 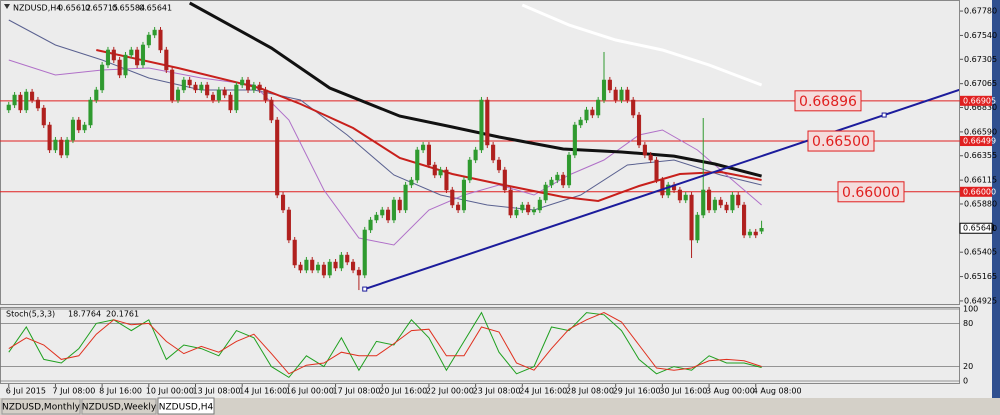 I want to click on x-tick-label: 7 Jul 08:00, so click(x=73, y=391).